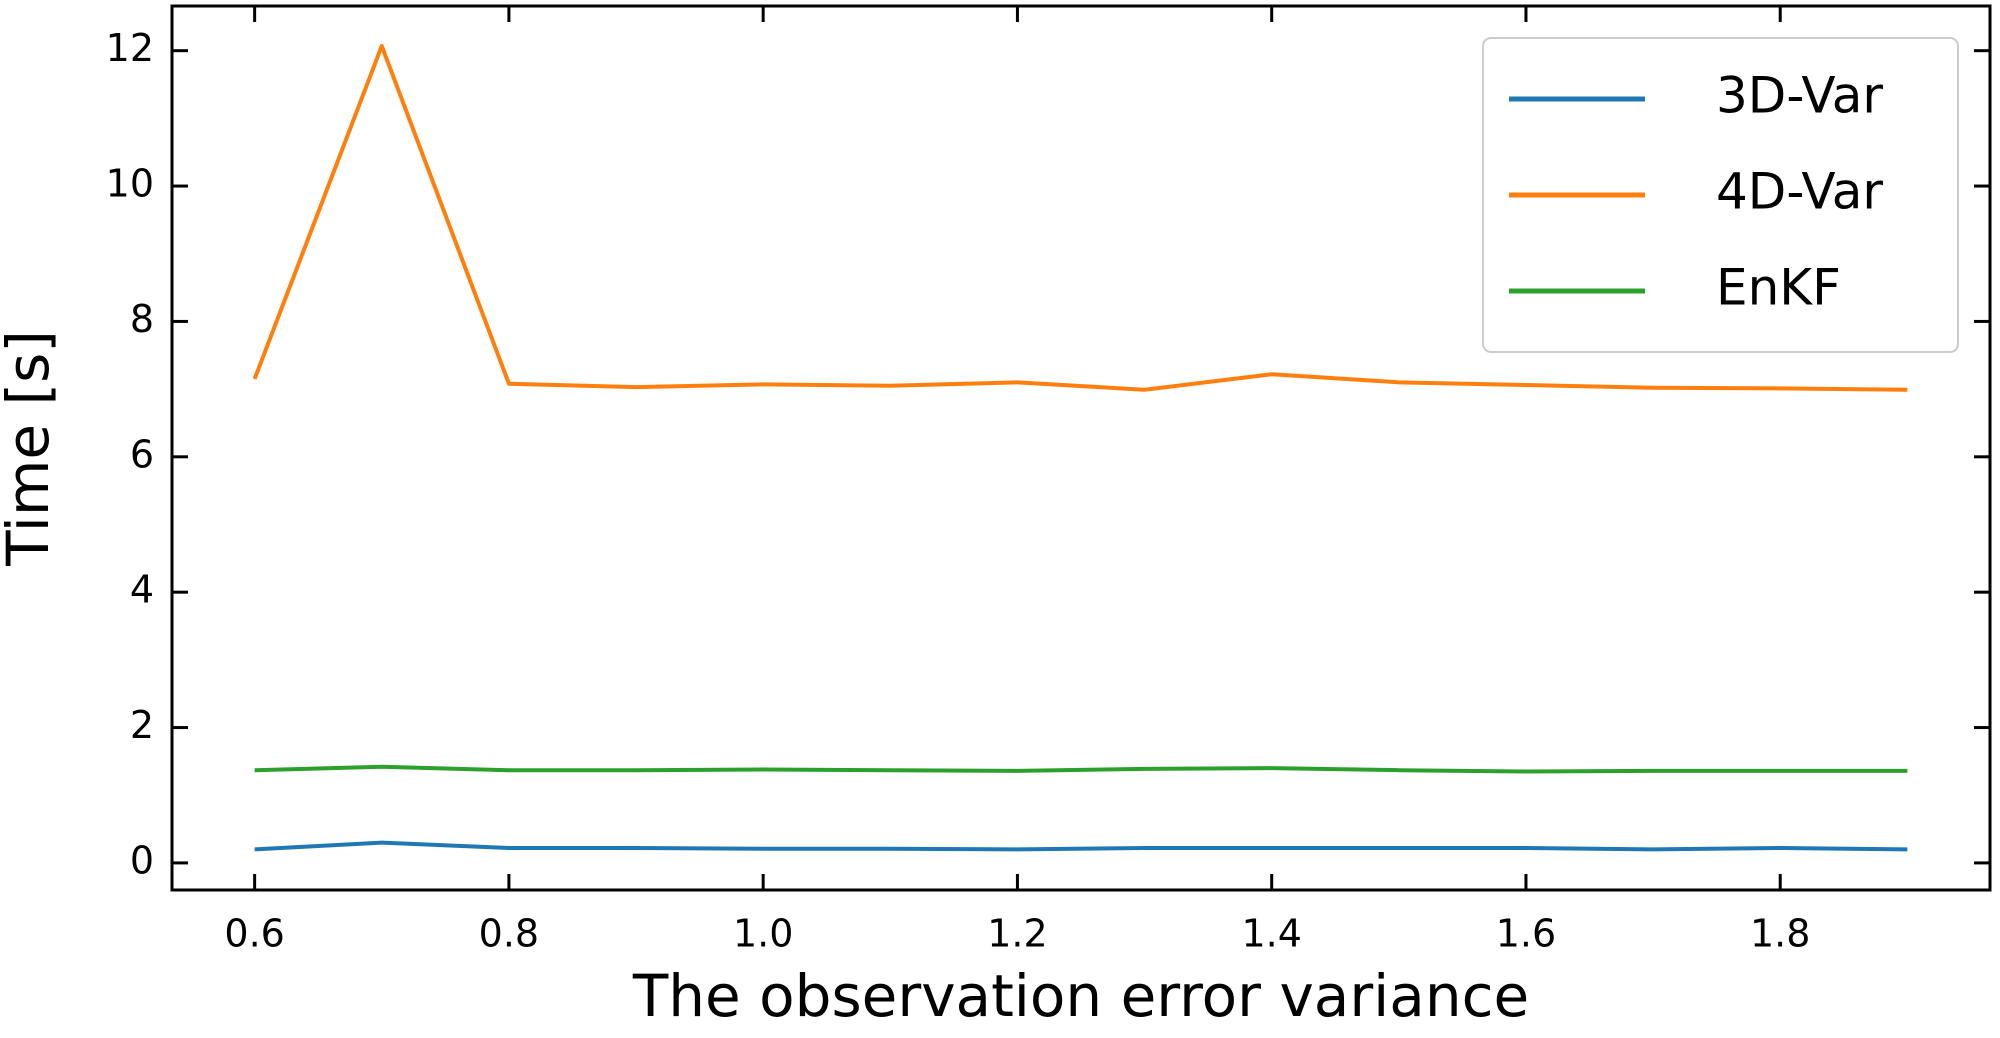  What do you see at coordinates (142, 860) in the screenshot?
I see `y-tick-label: 0` at bounding box center [142, 860].